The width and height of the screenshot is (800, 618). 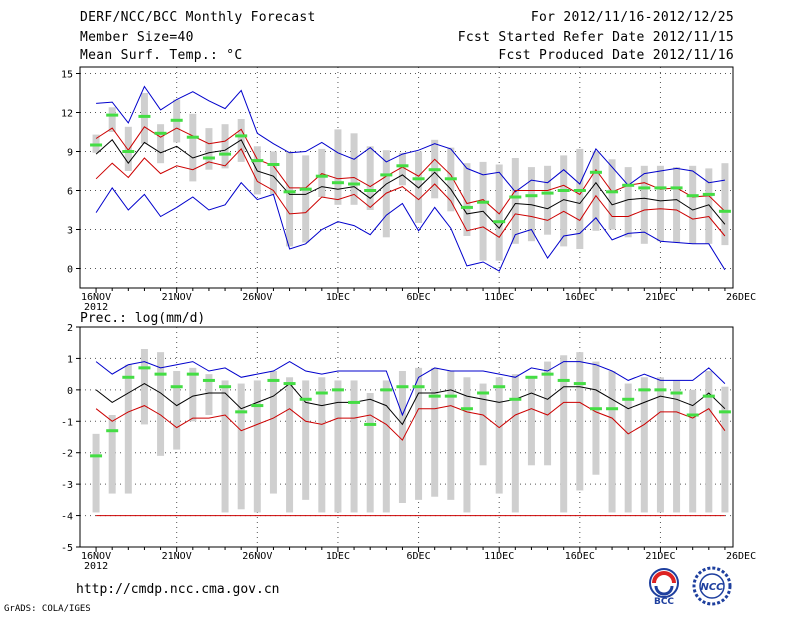 What do you see at coordinates (419, 297) in the screenshot?
I see `p1-xtick-label: 6DEC` at bounding box center [419, 297].